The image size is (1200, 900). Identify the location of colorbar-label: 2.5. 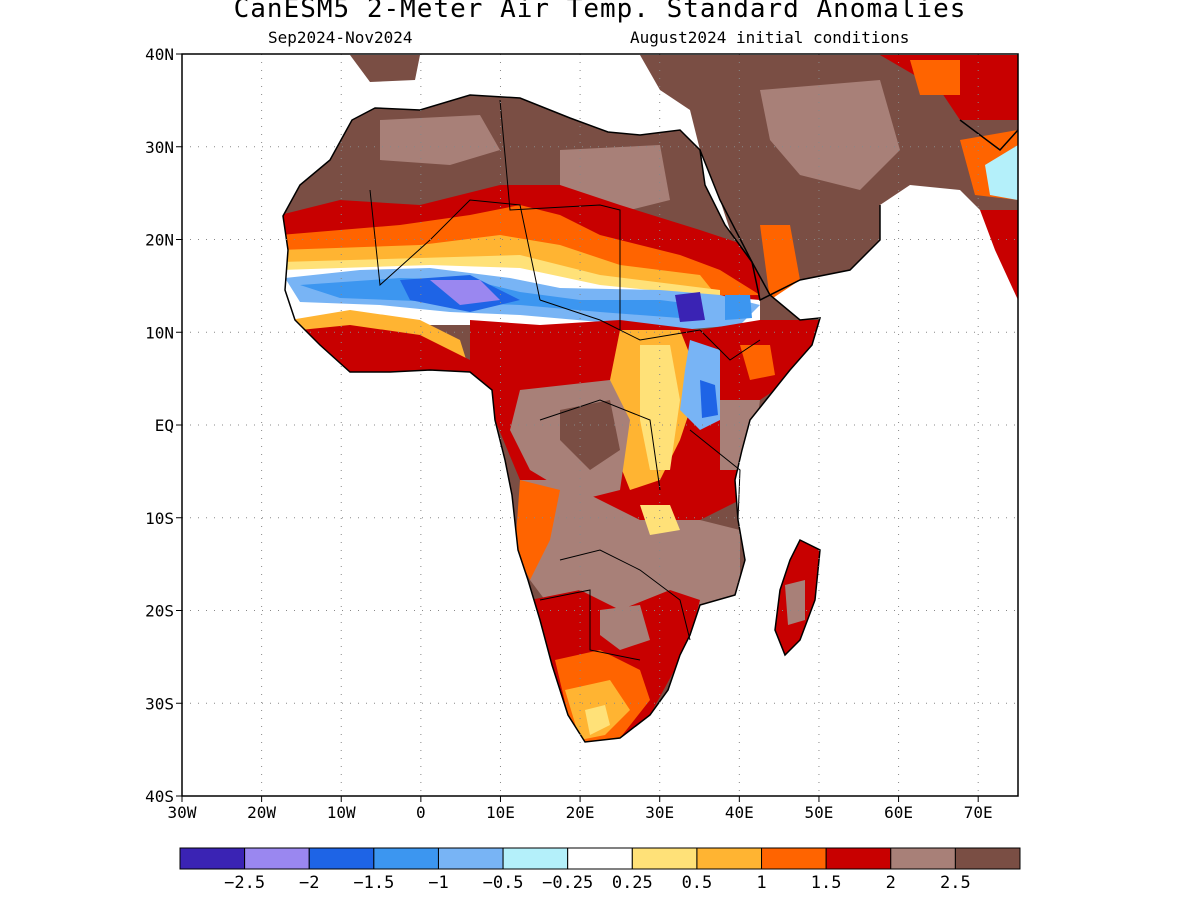
(955, 883).